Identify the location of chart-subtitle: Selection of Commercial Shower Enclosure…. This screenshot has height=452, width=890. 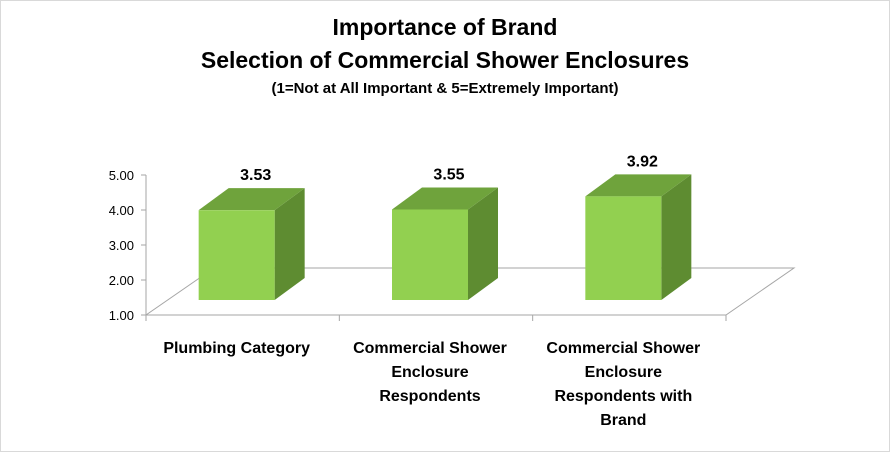
(445, 60).